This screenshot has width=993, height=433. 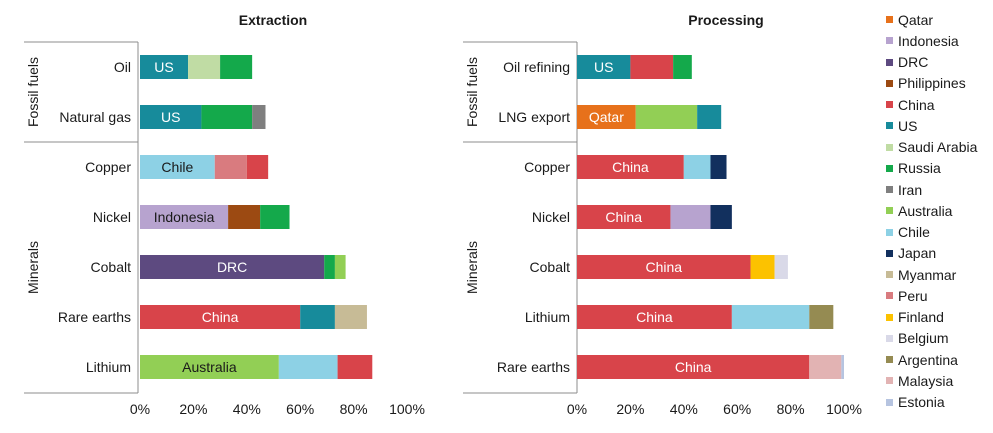 What do you see at coordinates (534, 117) in the screenshot?
I see `processing-category-label: LNG export` at bounding box center [534, 117].